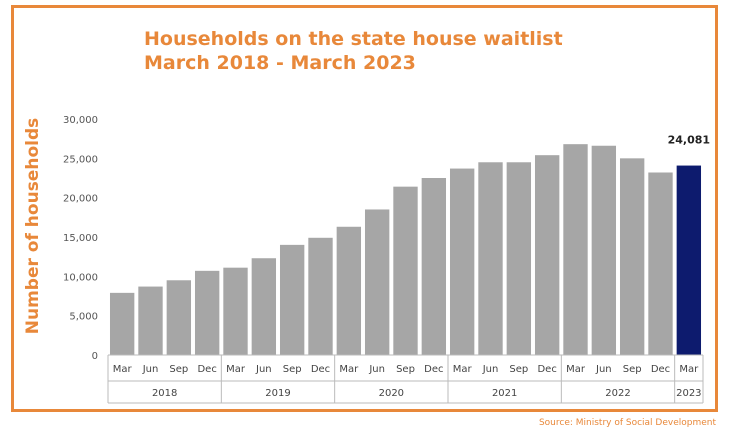 This screenshot has width=738, height=436. What do you see at coordinates (33, 226) in the screenshot?
I see `y-axis-label: Number of households` at bounding box center [33, 226].